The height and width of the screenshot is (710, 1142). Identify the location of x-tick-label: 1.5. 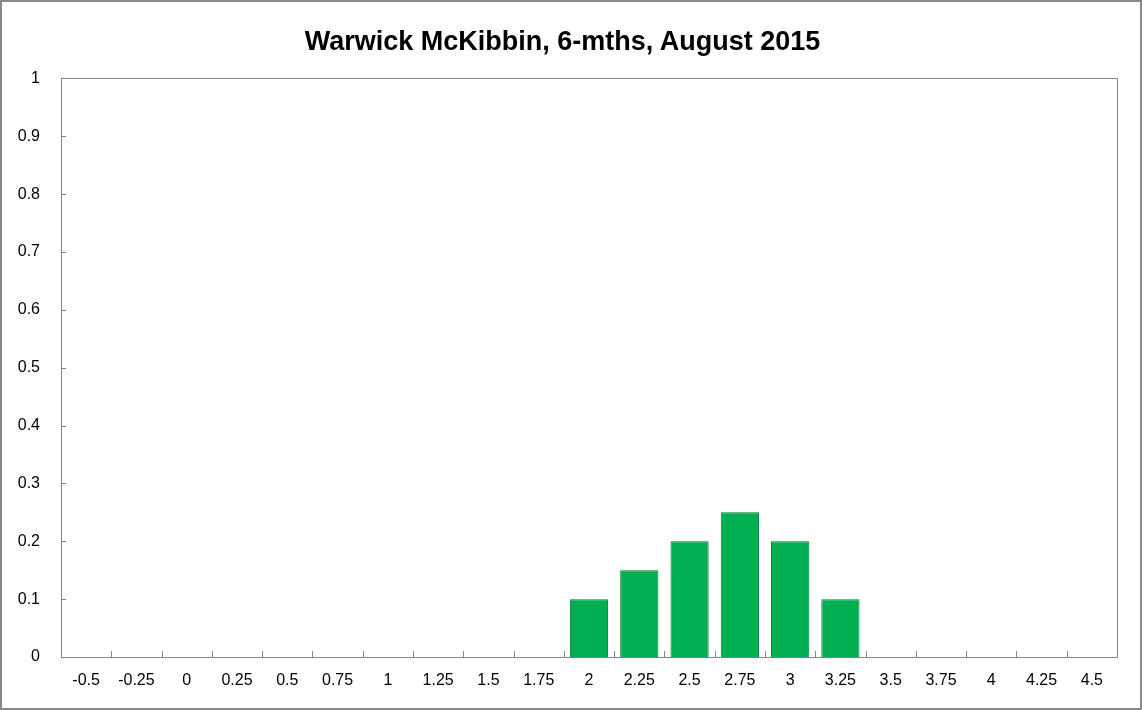
(488, 680).